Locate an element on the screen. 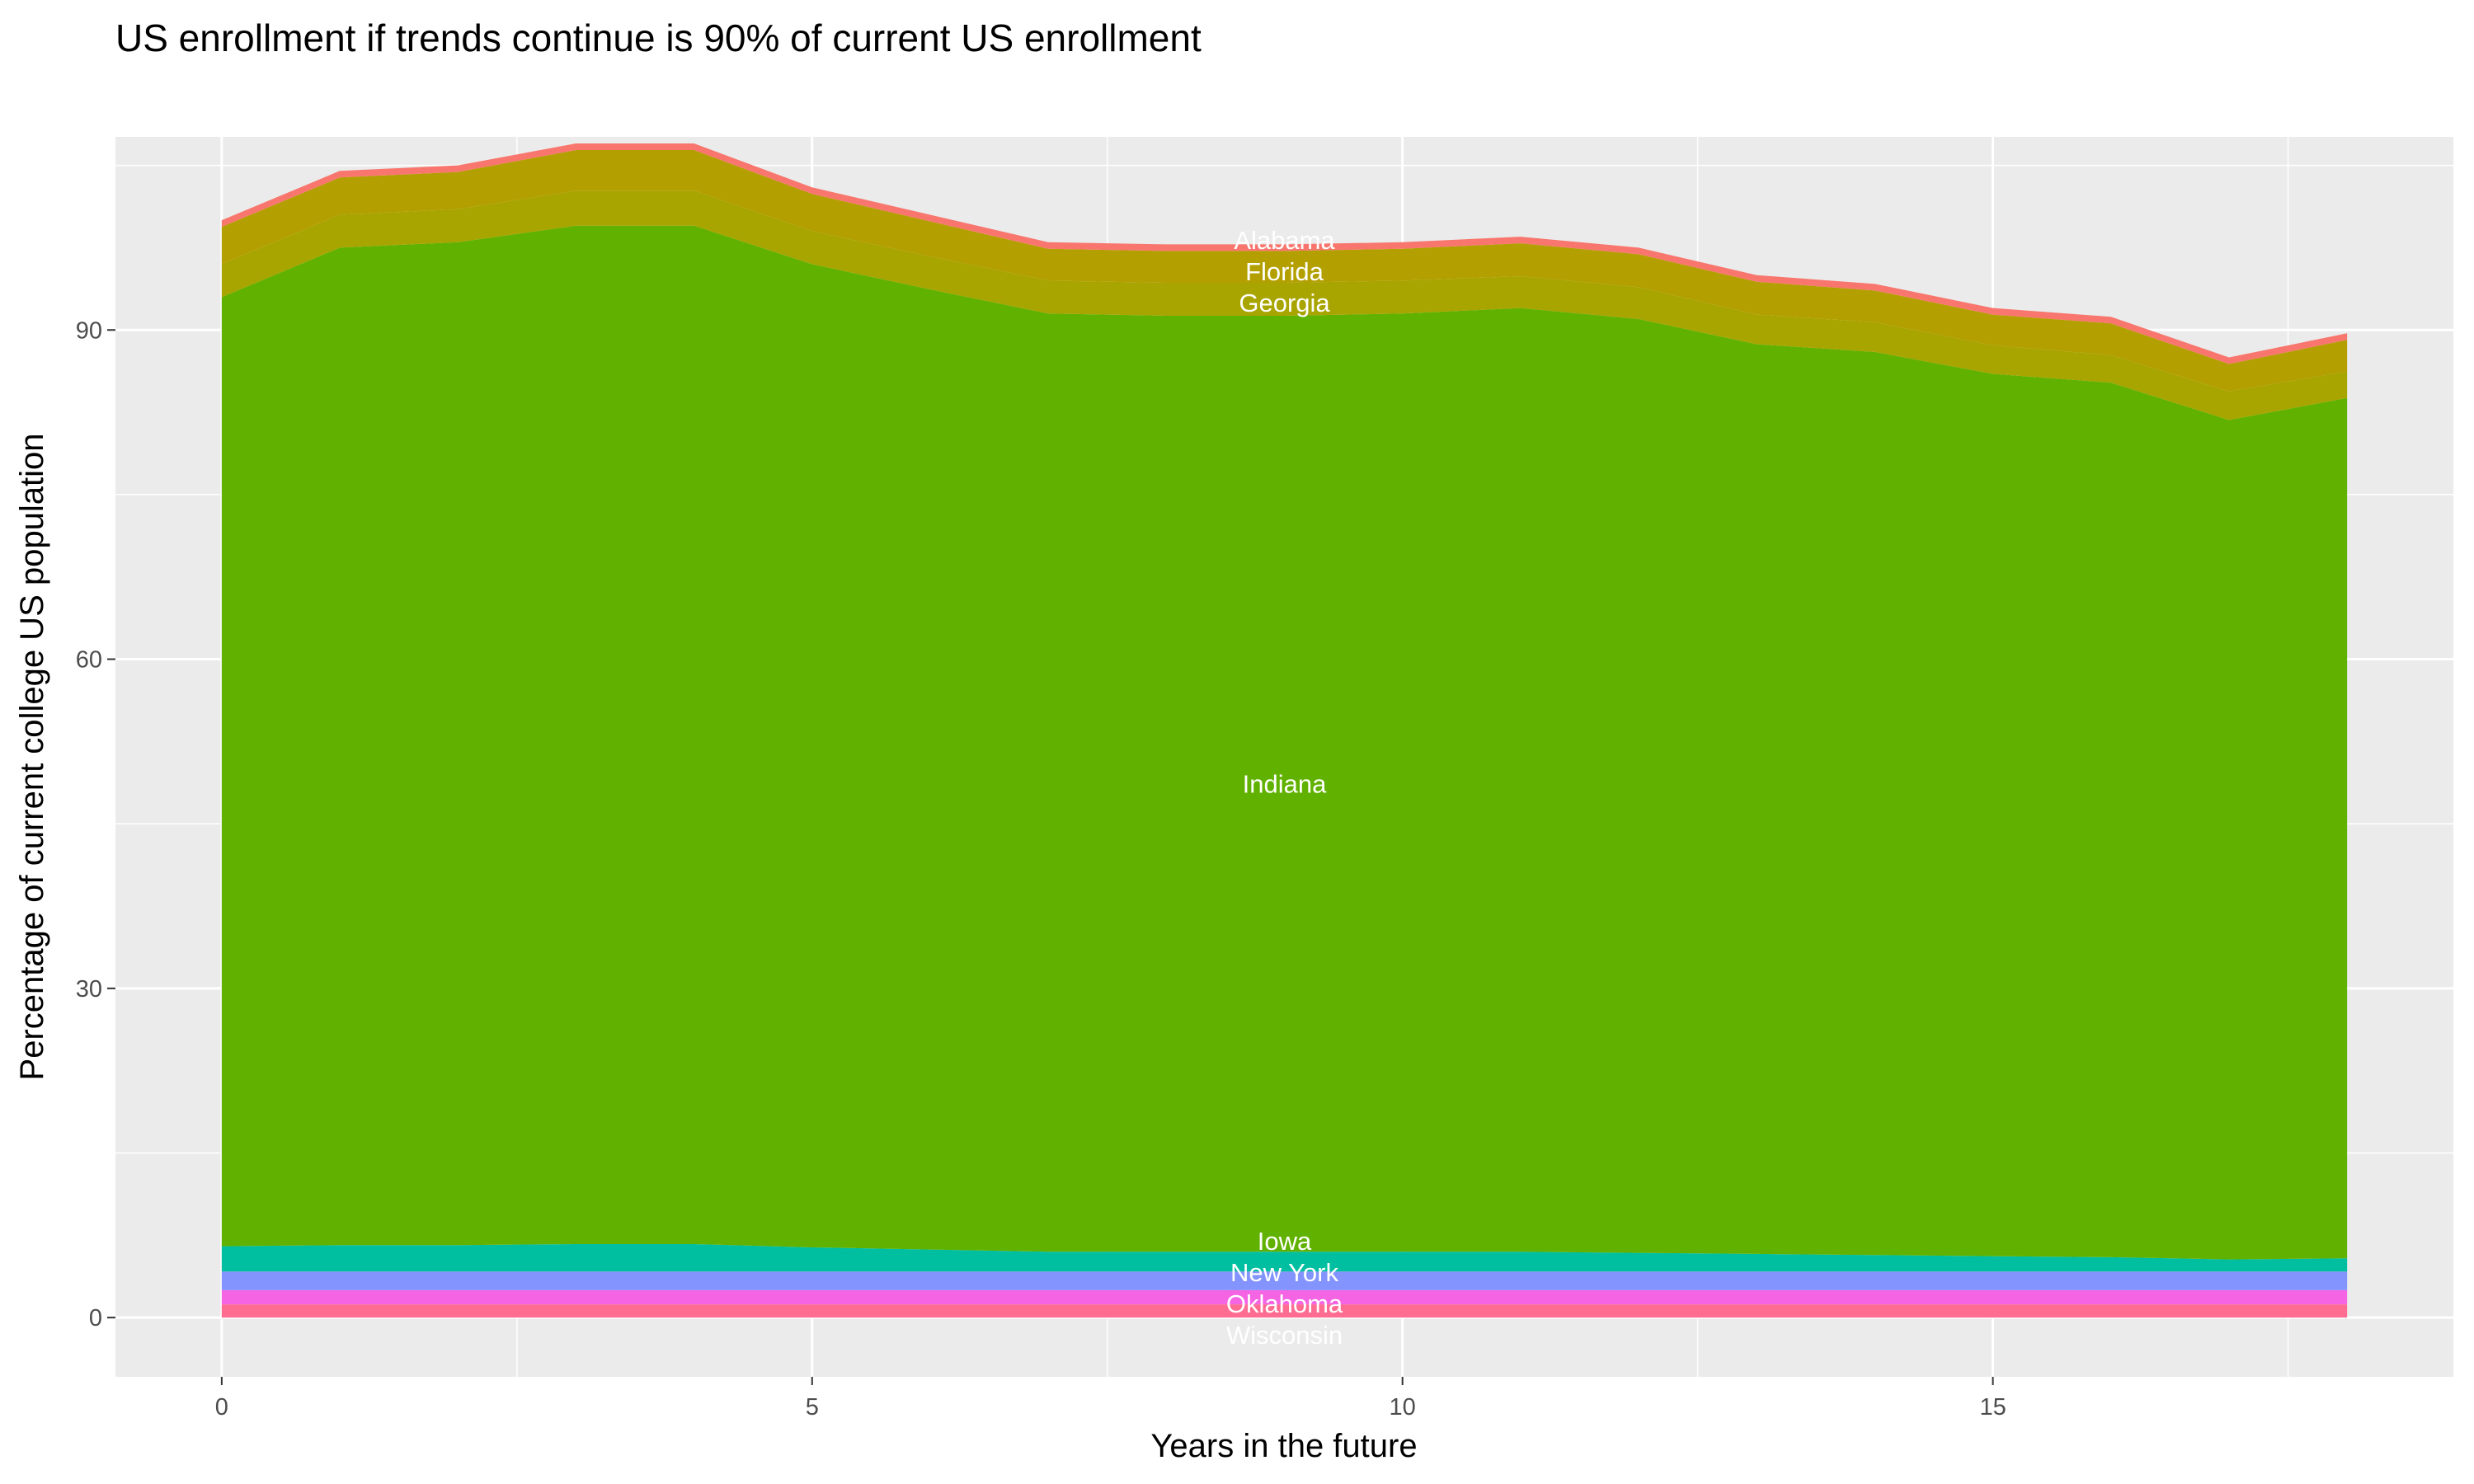  x-tick-label: 0 is located at coordinates (221, 1407).